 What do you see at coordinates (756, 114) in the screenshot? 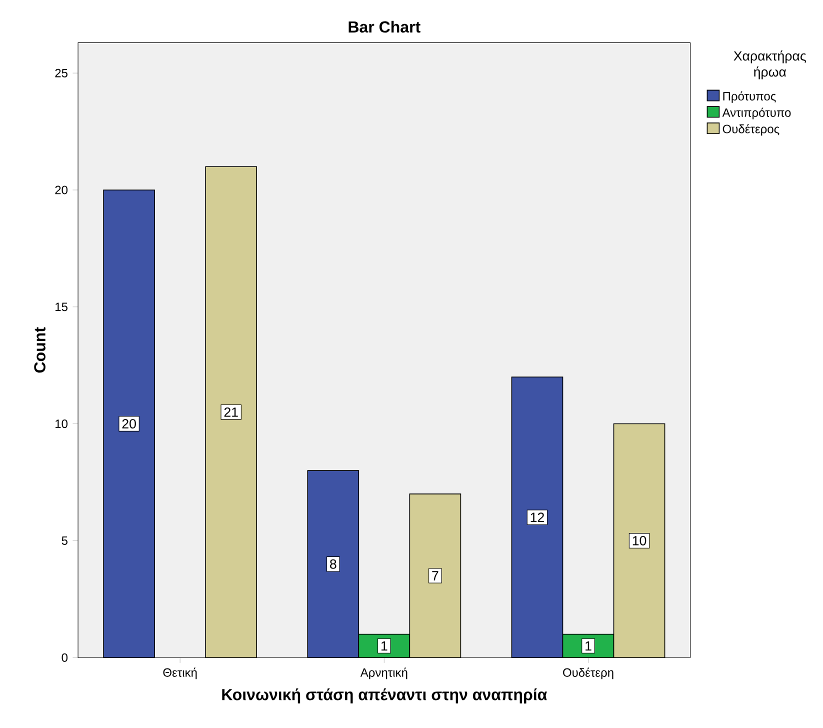
I see `legend-label: Αντιπρότυπο` at bounding box center [756, 114].